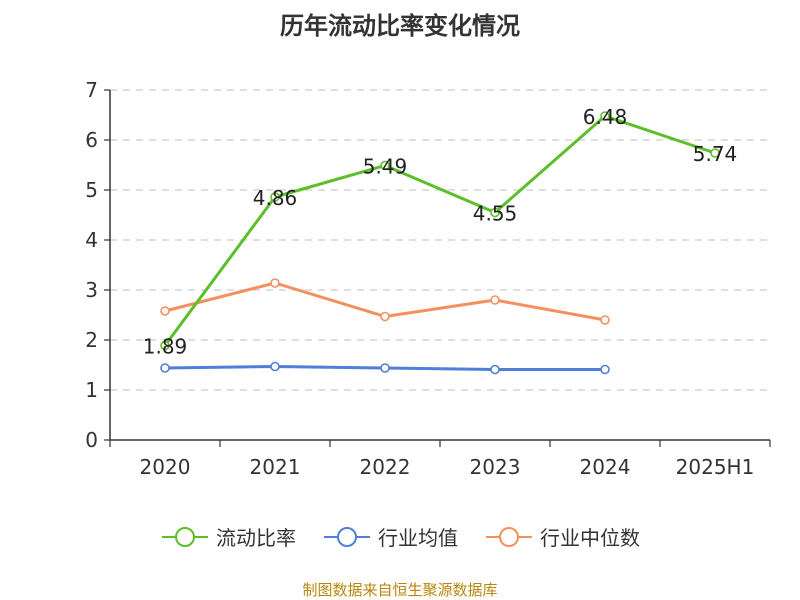 The width and height of the screenshot is (800, 600). I want to click on chart-title: 历年流动比率变化情况, so click(400, 26).